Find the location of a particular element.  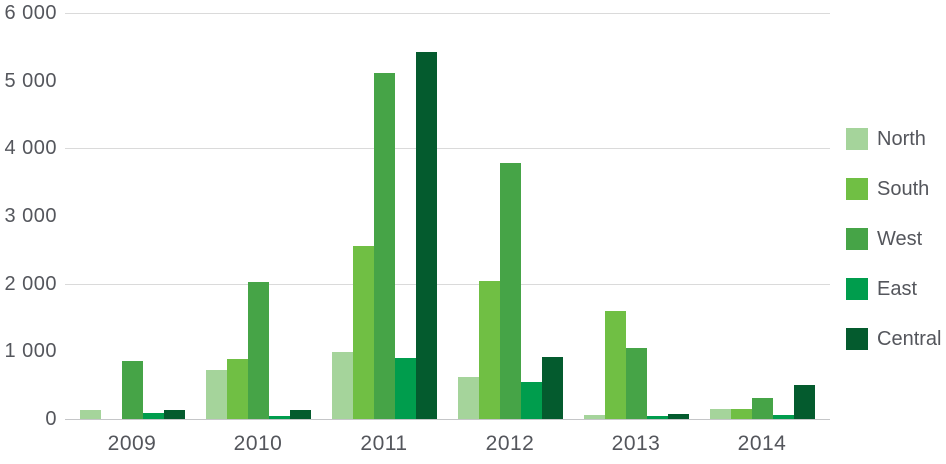

bar-central-2013 is located at coordinates (678, 416).